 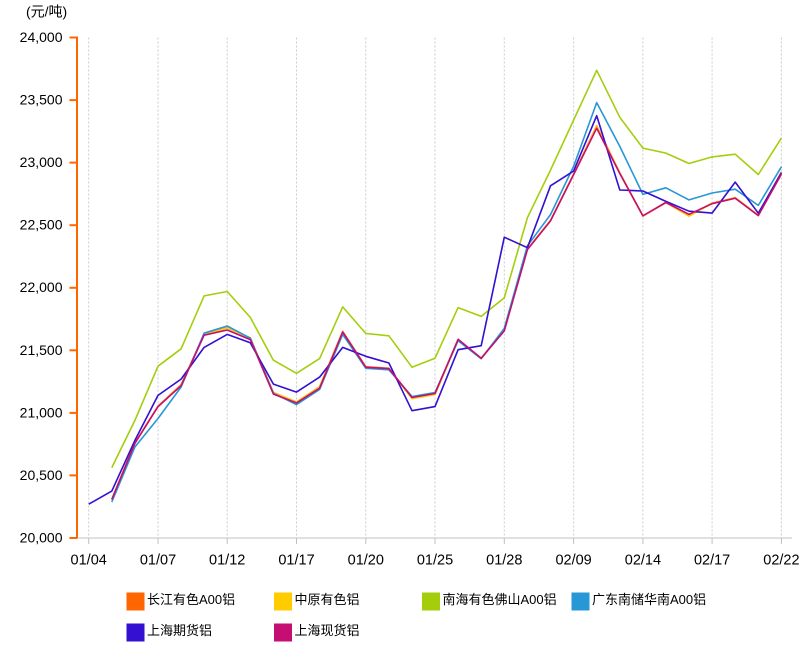 What do you see at coordinates (643, 561) in the screenshot?
I see `svg-text: 02/14` at bounding box center [643, 561].